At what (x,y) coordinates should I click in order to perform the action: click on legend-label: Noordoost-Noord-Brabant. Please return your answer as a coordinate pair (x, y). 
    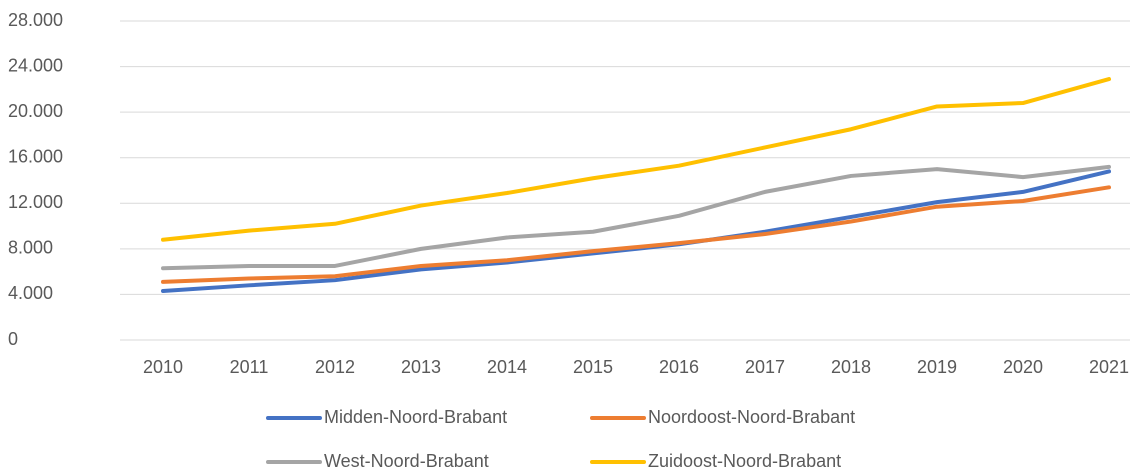
    Looking at the image, I should click on (751, 417).